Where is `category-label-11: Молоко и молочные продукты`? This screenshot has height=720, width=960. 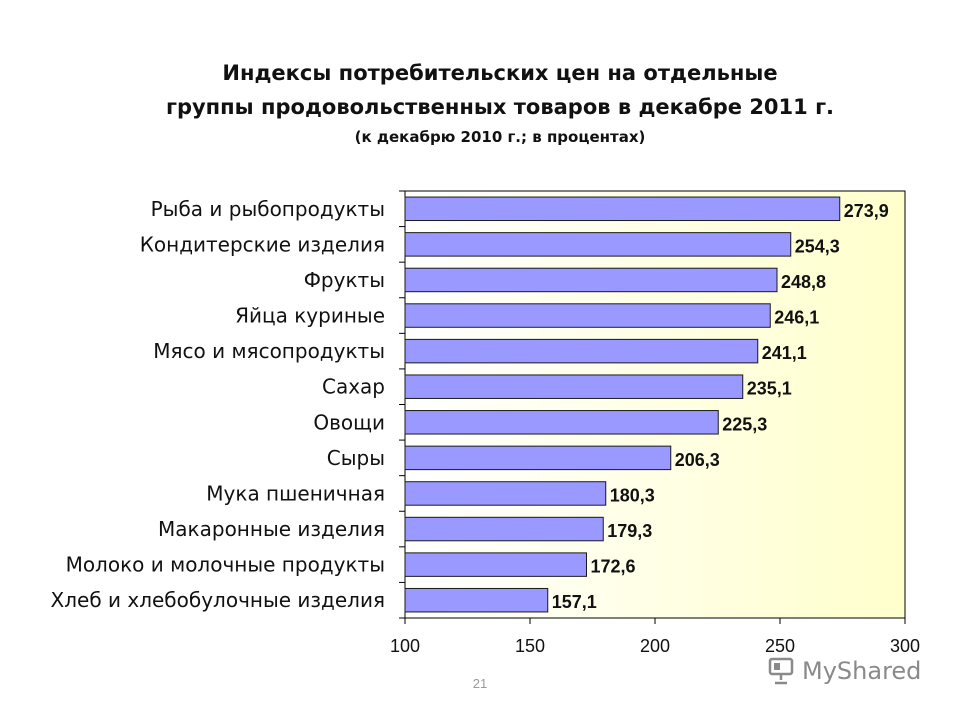 category-label-11: Молоко и молочные продукты is located at coordinates (225, 565).